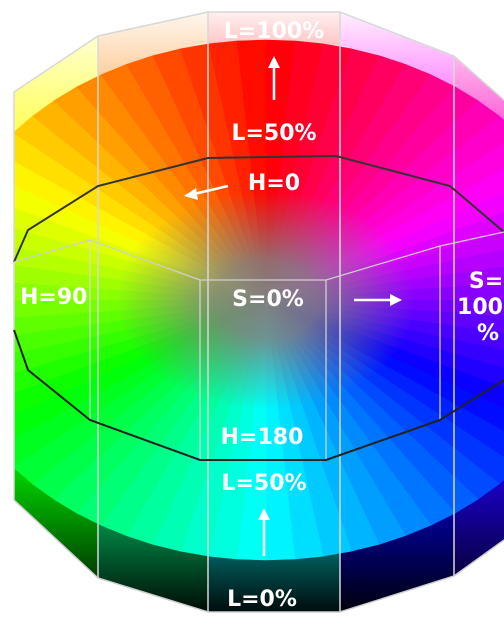  What do you see at coordinates (262, 437) in the screenshot?
I see `label-hue-180: H=180` at bounding box center [262, 437].